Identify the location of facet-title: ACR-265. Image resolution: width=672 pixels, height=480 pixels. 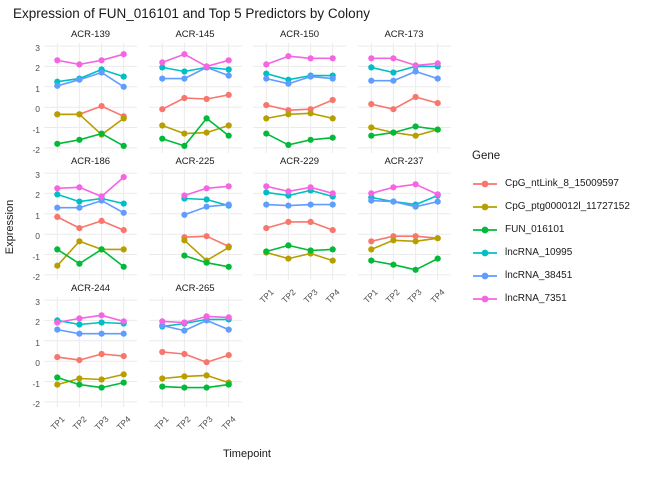
(195, 288).